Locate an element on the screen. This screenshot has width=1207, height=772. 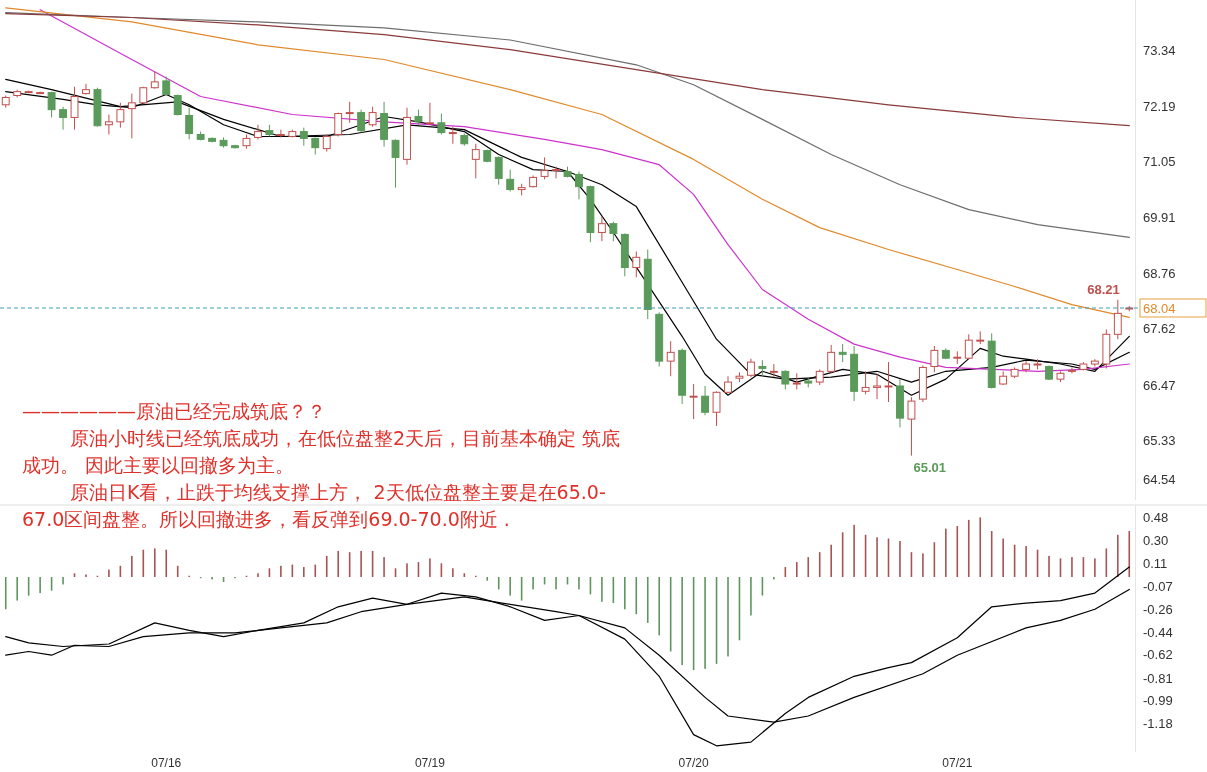
x-tick-label: 07/20 is located at coordinates (693, 763).